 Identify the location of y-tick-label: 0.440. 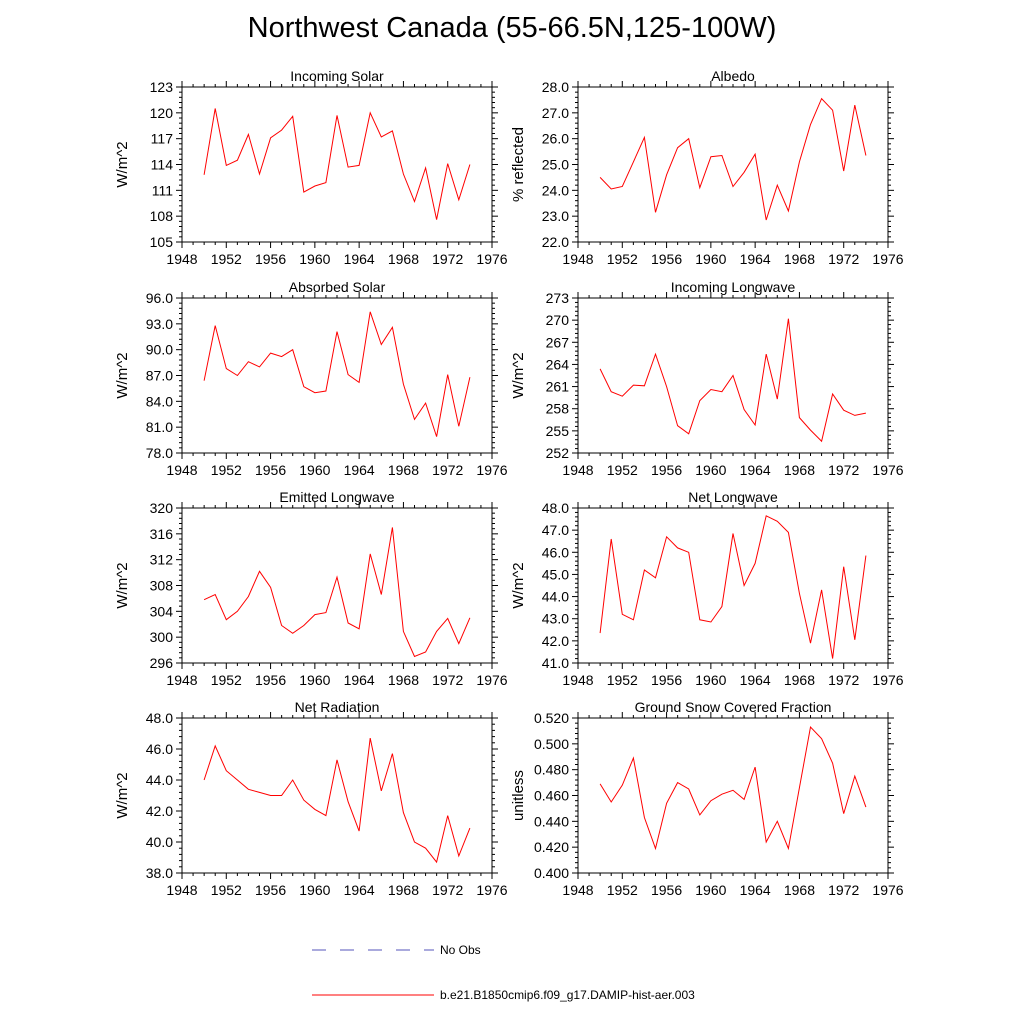
(551, 821).